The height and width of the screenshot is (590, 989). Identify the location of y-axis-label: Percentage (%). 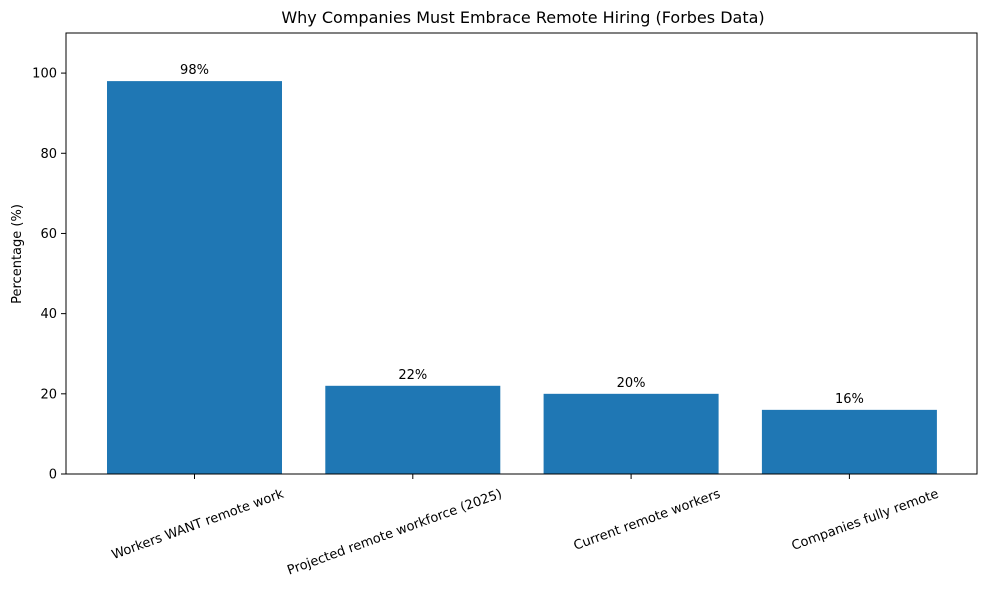
(17, 254).